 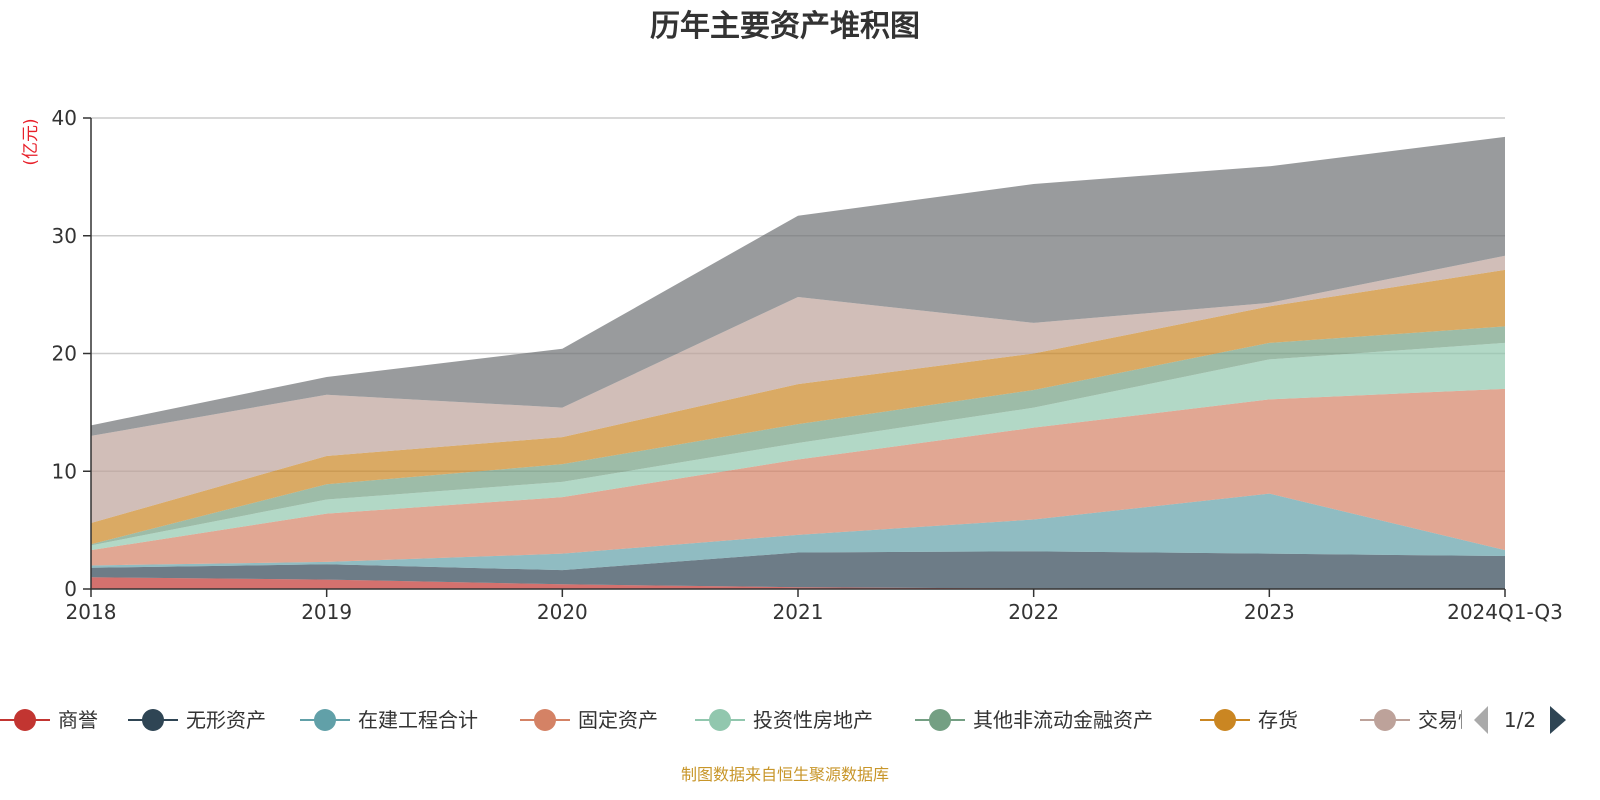 I want to click on x-tick-label: 2021, so click(x=798, y=612).